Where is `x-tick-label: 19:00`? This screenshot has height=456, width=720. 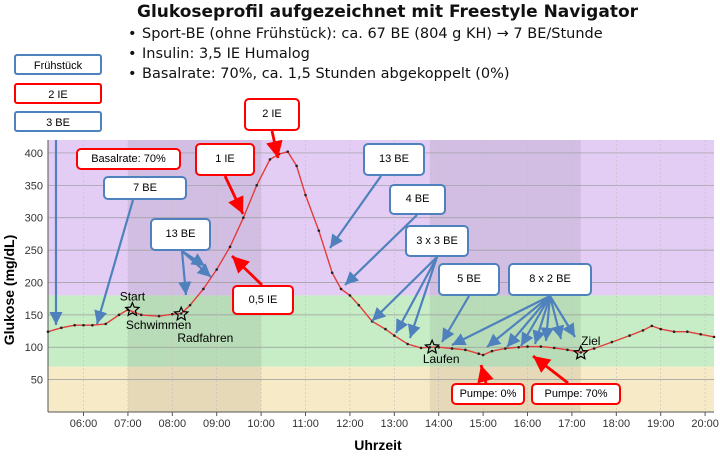 x-tick-label: 19:00 is located at coordinates (661, 424).